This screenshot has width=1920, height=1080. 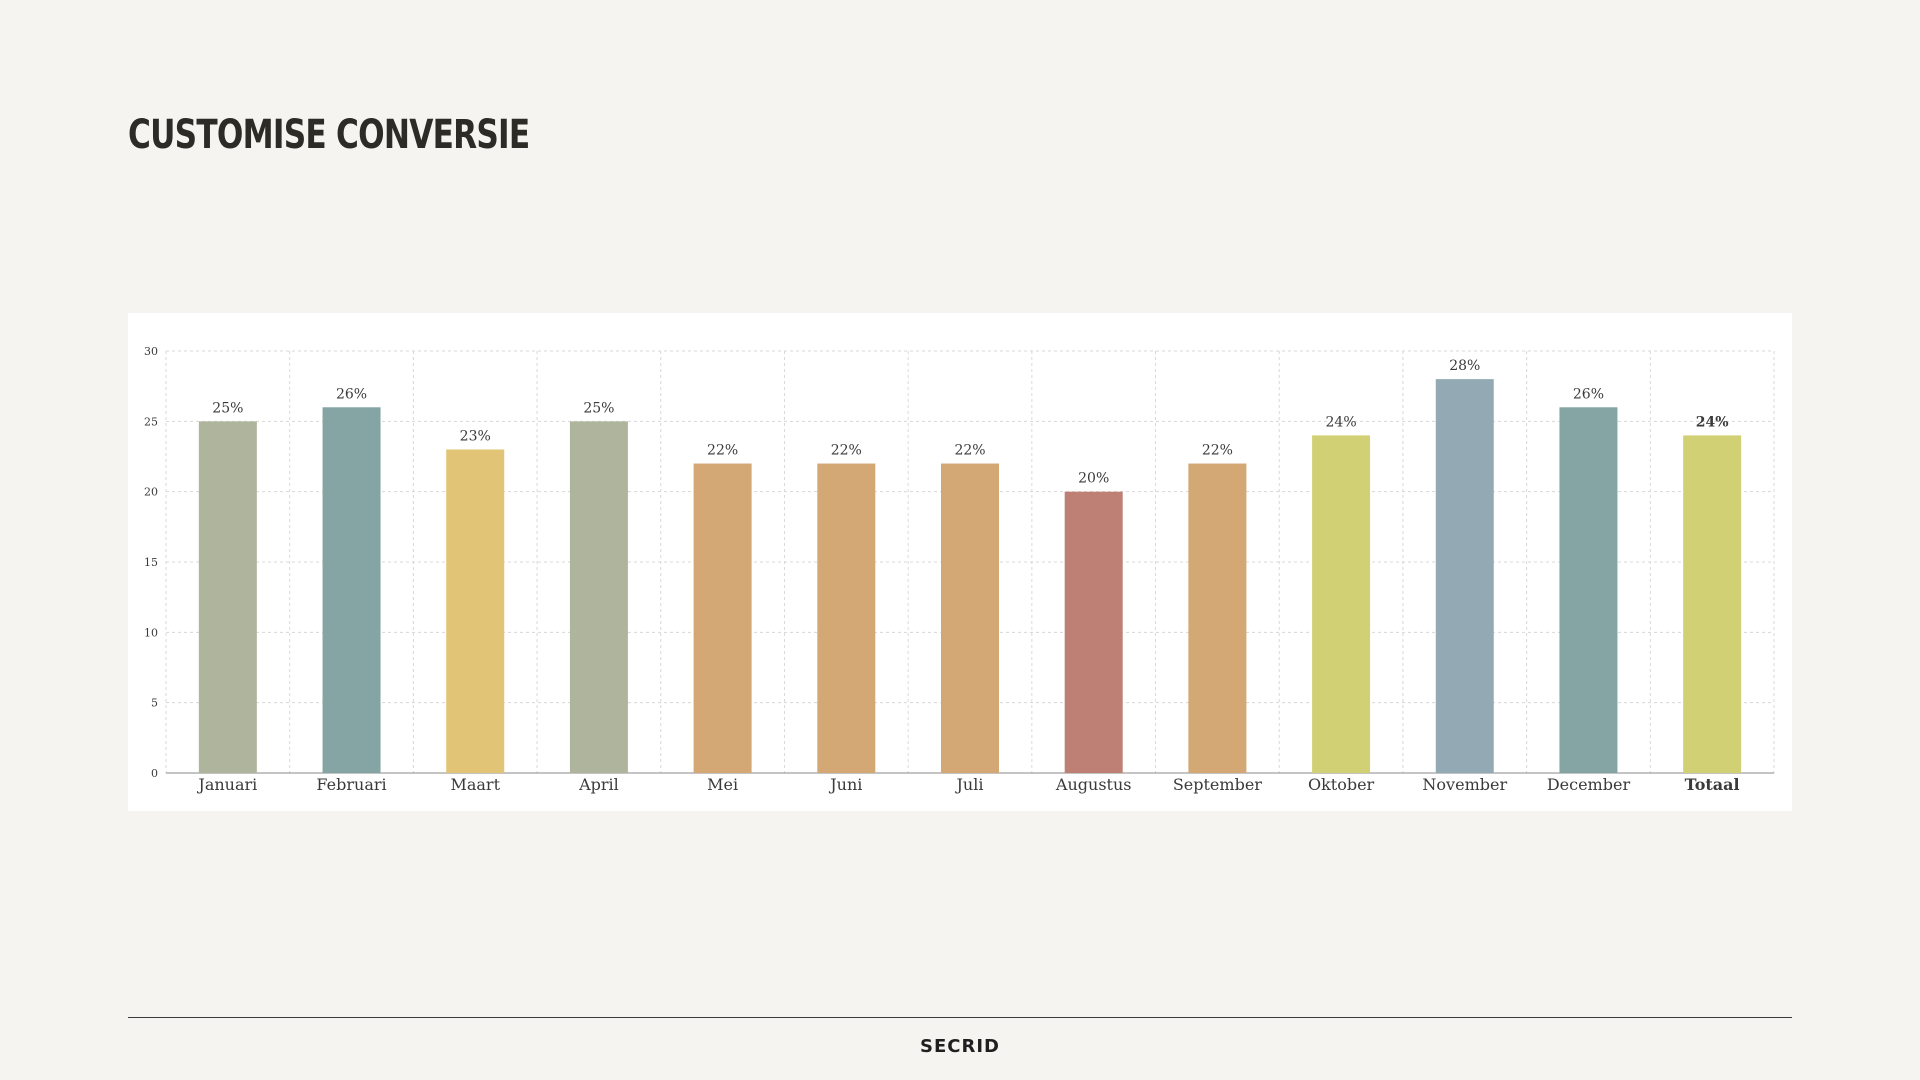 I want to click on y-tick-label: 20, so click(x=151, y=492).